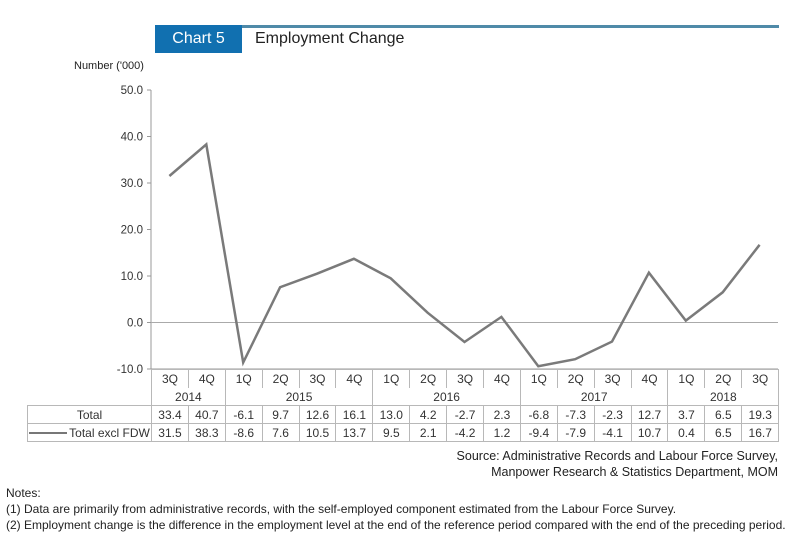 The height and width of the screenshot is (551, 800). What do you see at coordinates (465, 414) in the screenshot?
I see `table-cell: -2.7` at bounding box center [465, 414].